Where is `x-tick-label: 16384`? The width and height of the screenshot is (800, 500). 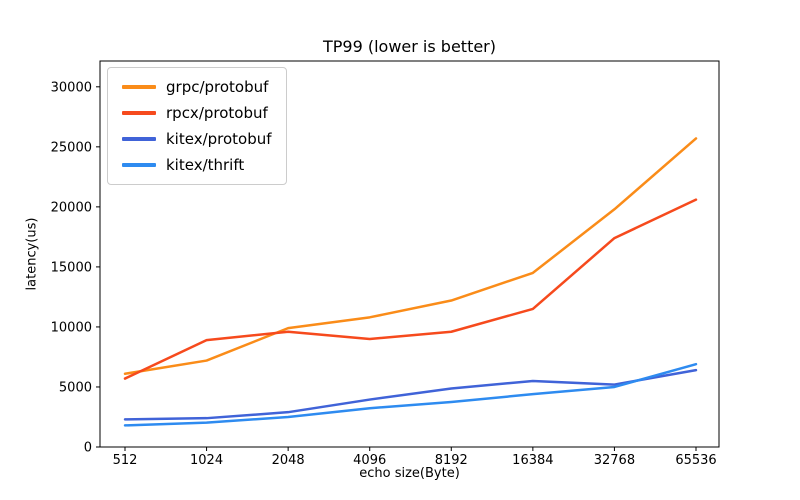
x-tick-label: 16384 is located at coordinates (532, 460).